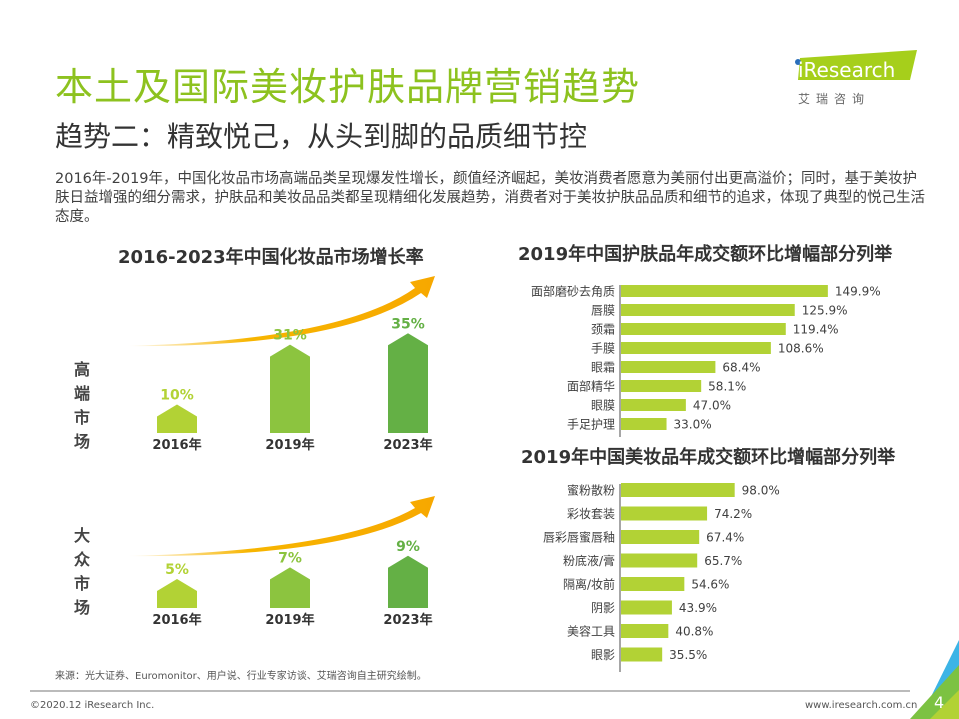  What do you see at coordinates (710, 585) in the screenshot?
I see `value-label: 54.6%` at bounding box center [710, 585].